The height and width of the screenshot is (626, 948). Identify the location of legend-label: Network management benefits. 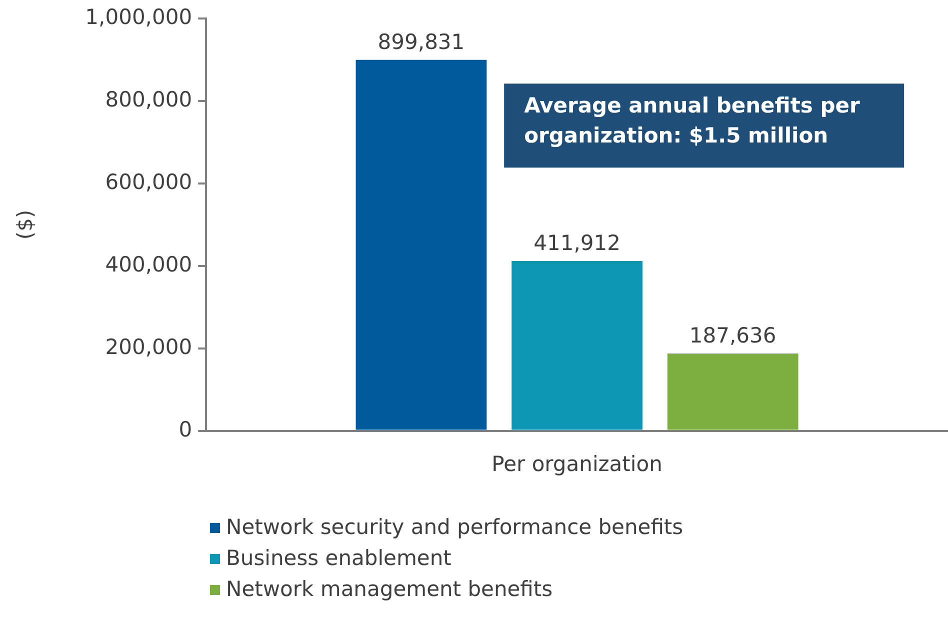
(389, 589).